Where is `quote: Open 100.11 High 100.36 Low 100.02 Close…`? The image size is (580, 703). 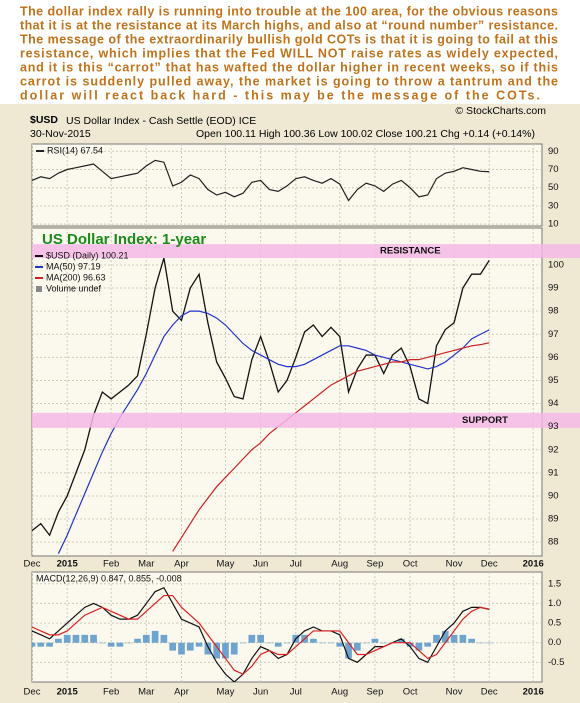 quote: Open 100.11 High 100.36 Low 100.02 Close… is located at coordinates (365, 134).